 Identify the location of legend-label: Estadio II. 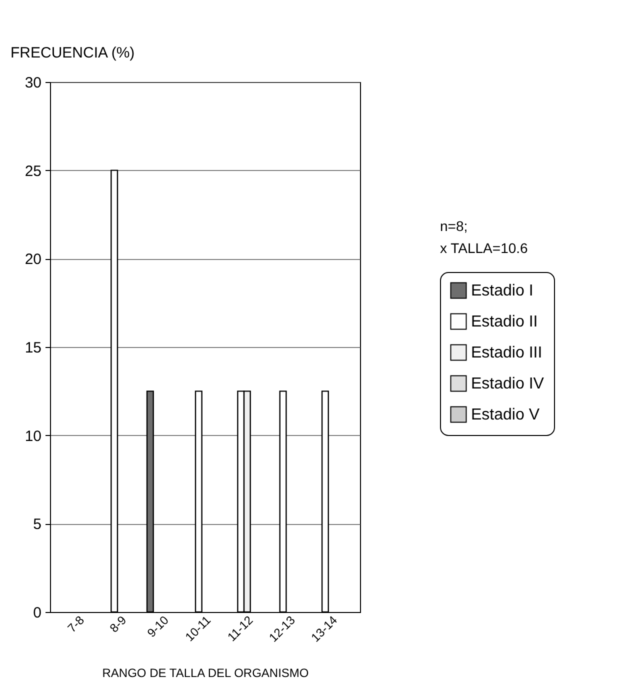
(504, 322).